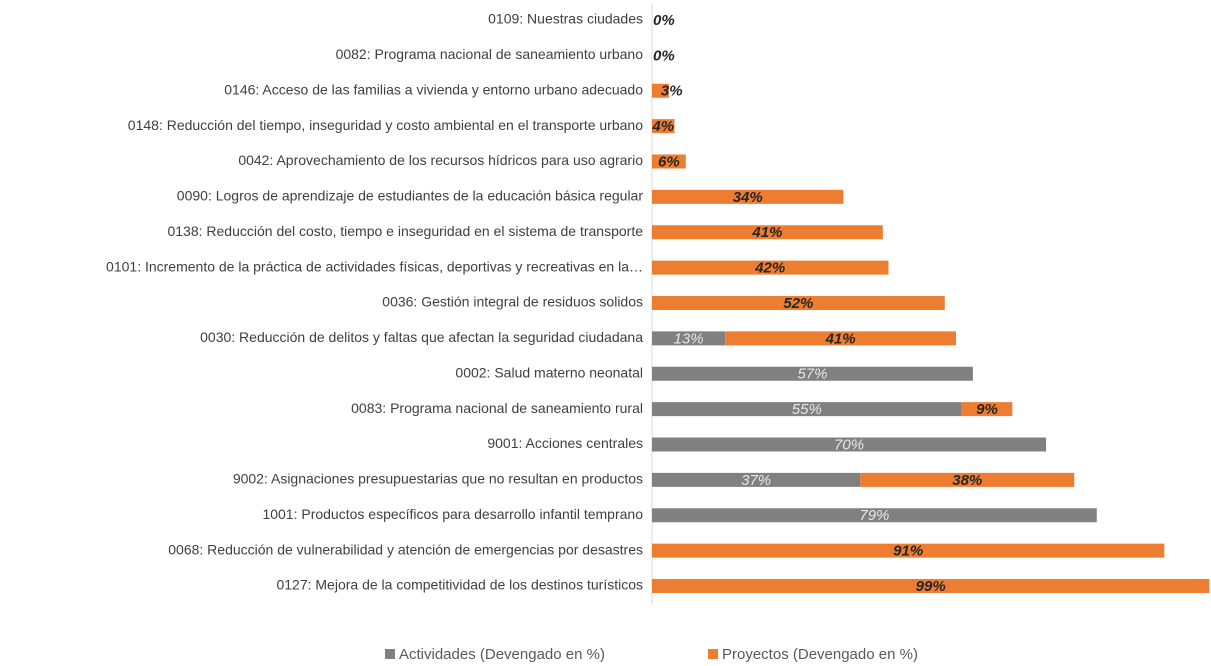  Describe the element at coordinates (502, 654) in the screenshot. I see `legend-label: Actividades (Devengado en %)` at that location.